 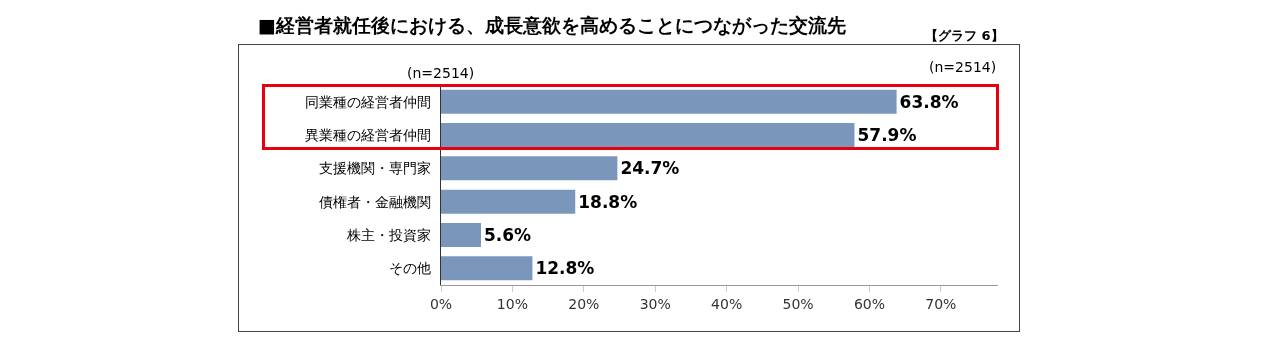 I want to click on y-tick-label: その他, so click(x=409, y=268).